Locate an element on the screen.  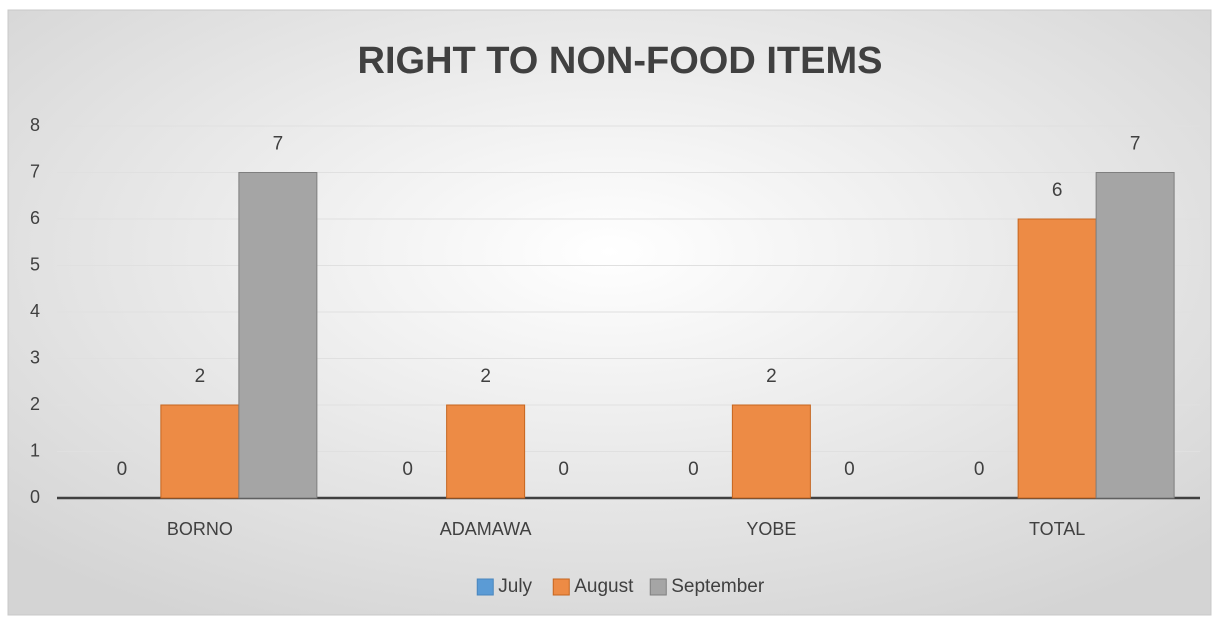
legend-label: August is located at coordinates (604, 586).